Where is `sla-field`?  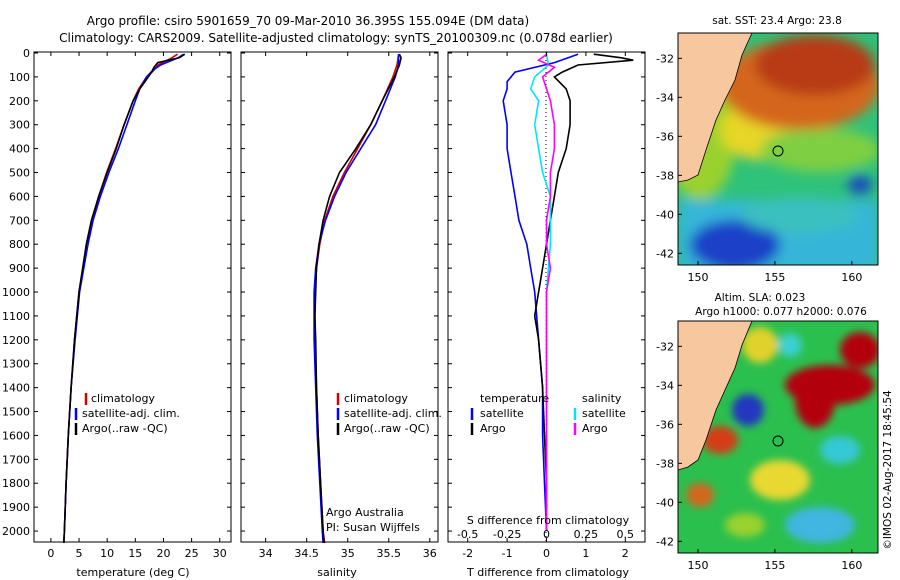
sla-field is located at coordinates (778, 437).